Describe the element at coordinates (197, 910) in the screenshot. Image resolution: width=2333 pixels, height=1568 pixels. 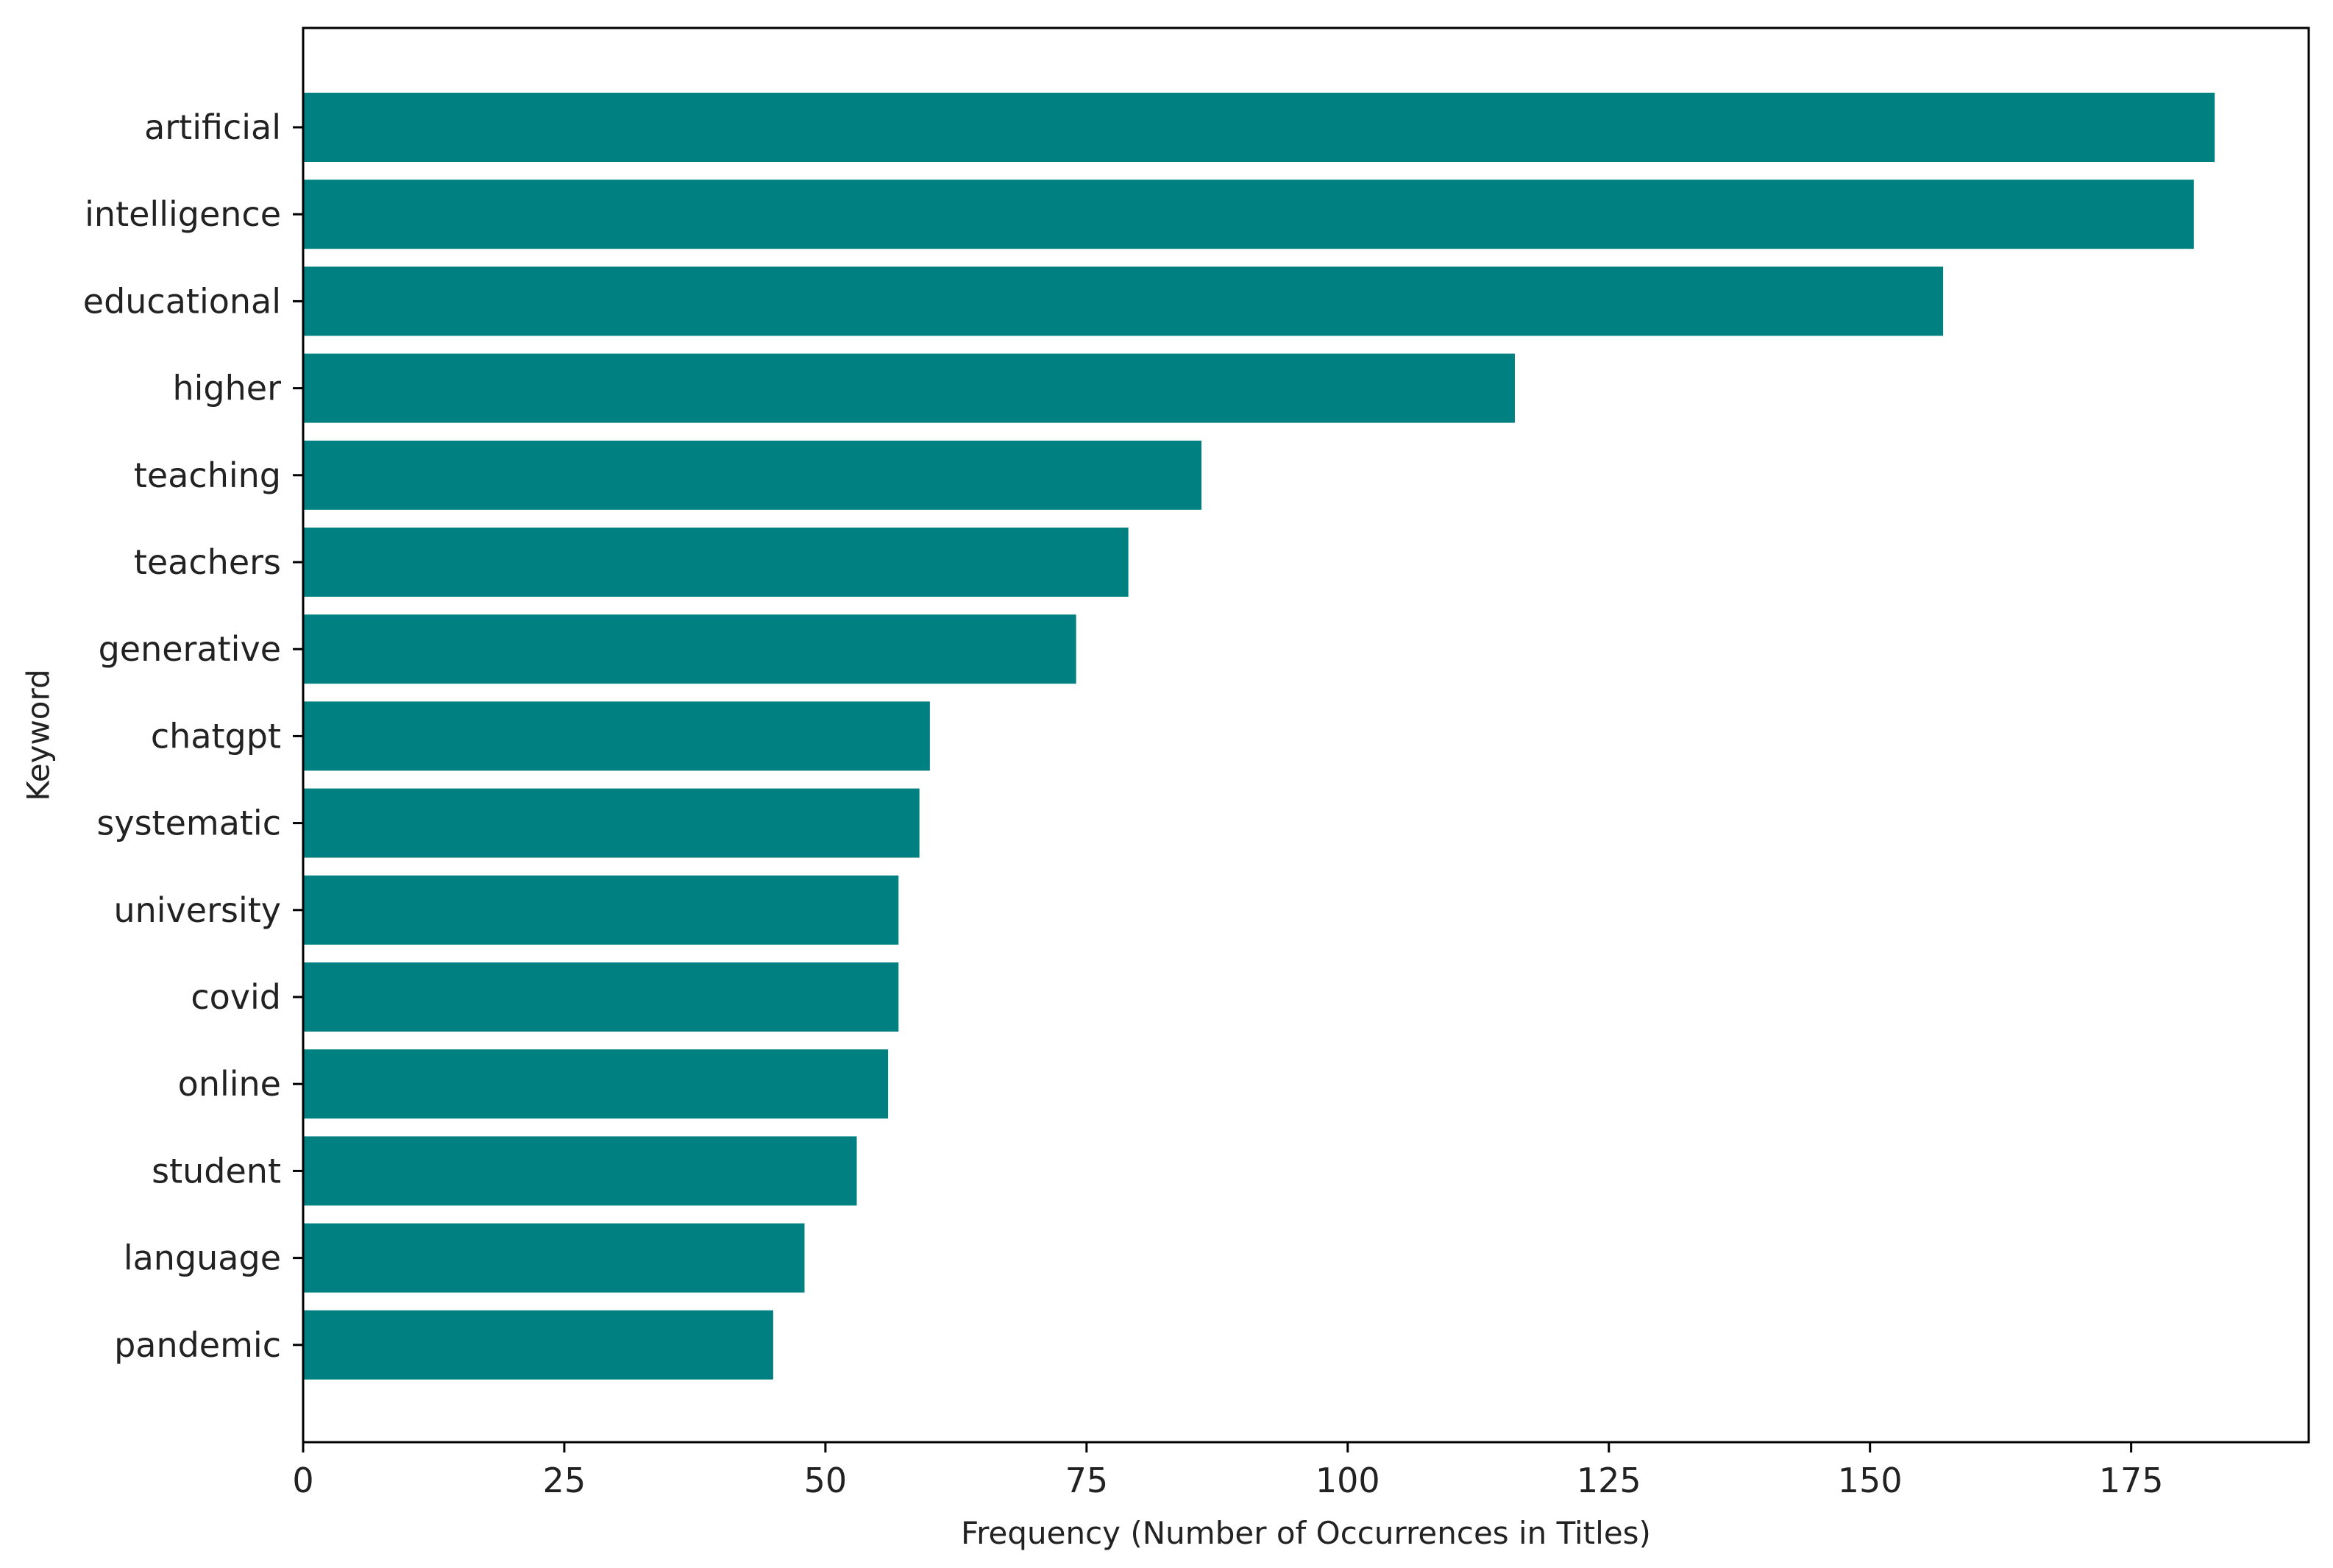
I see `y-tick-label: university` at that location.